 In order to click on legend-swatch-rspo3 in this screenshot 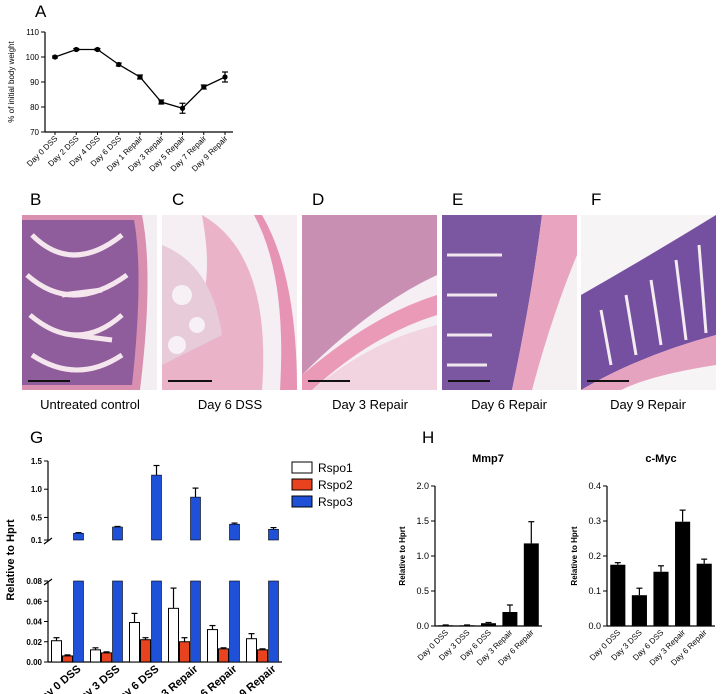, I will do `click(302, 501)`.